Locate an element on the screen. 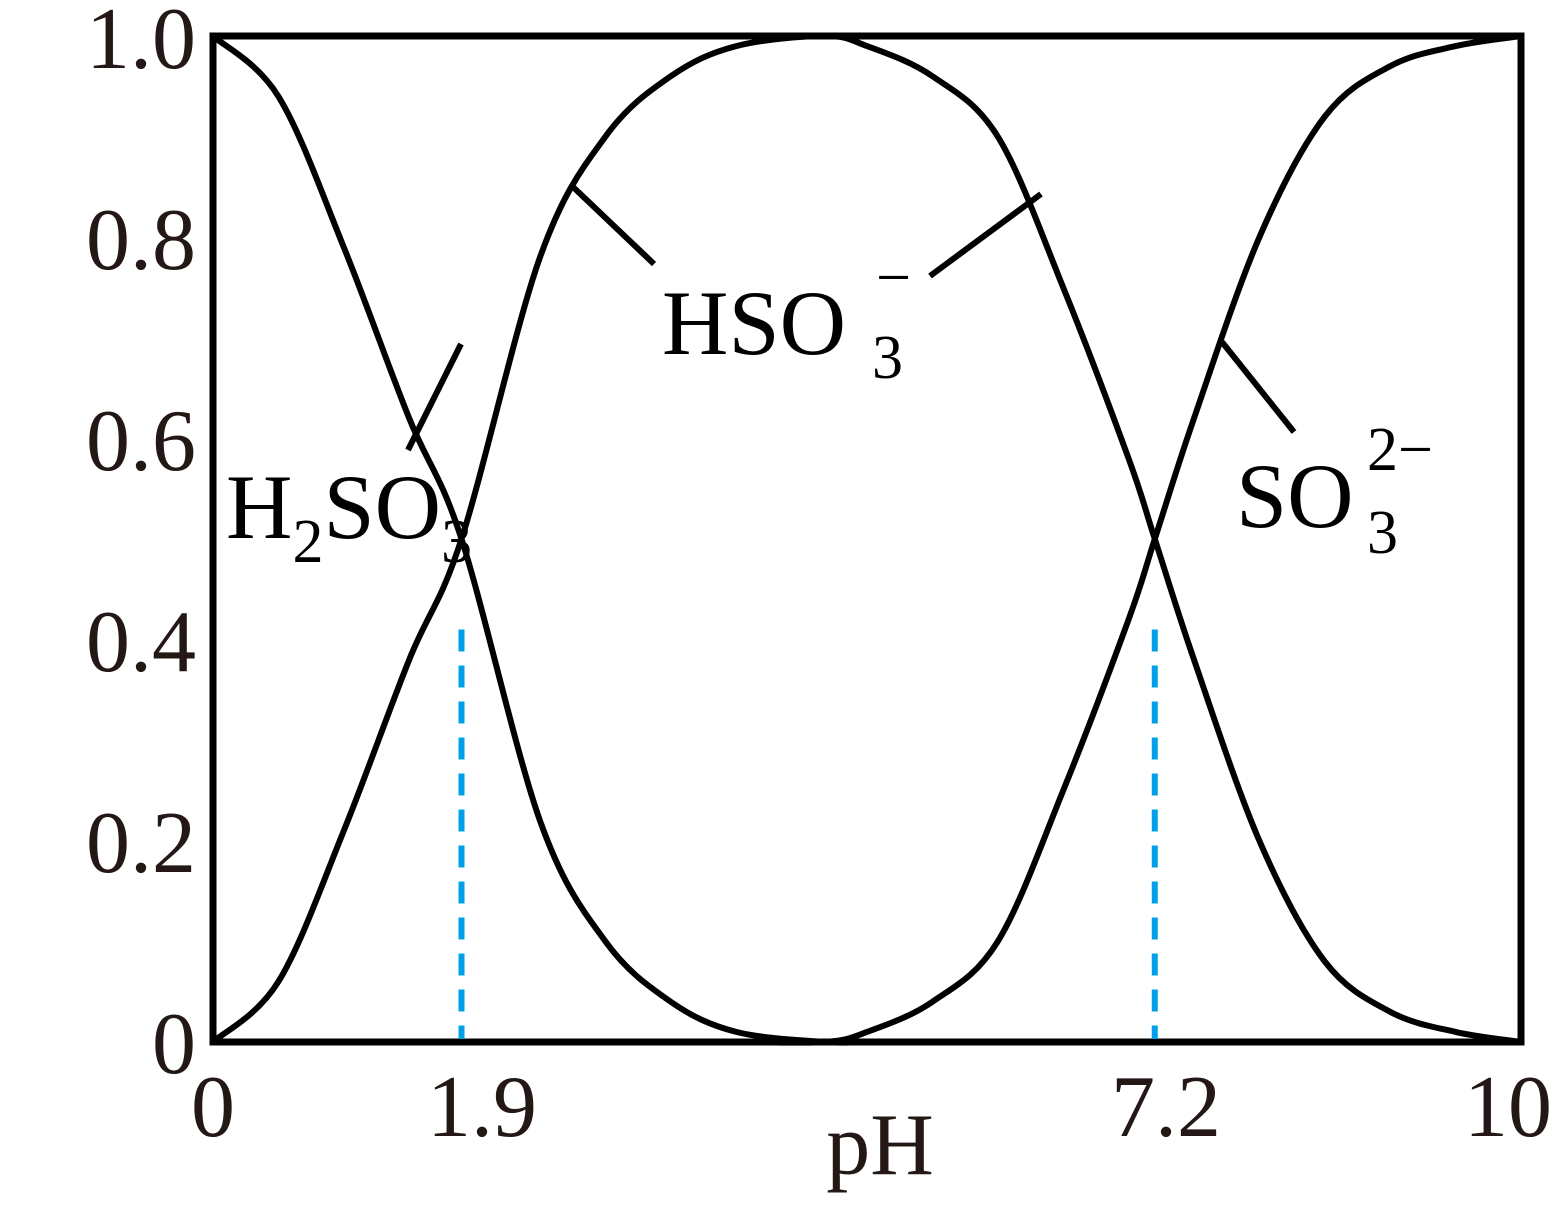 Image resolution: width=1563 pixels, height=1211 pixels. label-hso3: HSO is located at coordinates (754, 323).